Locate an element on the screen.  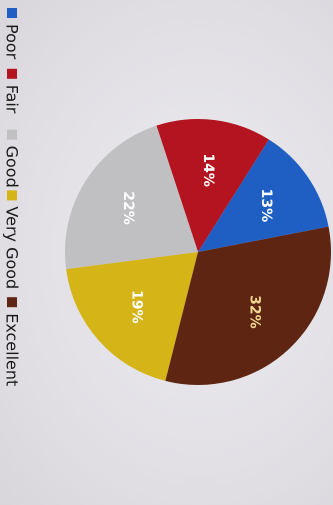
pie-slice-poor is located at coordinates (263, 195).